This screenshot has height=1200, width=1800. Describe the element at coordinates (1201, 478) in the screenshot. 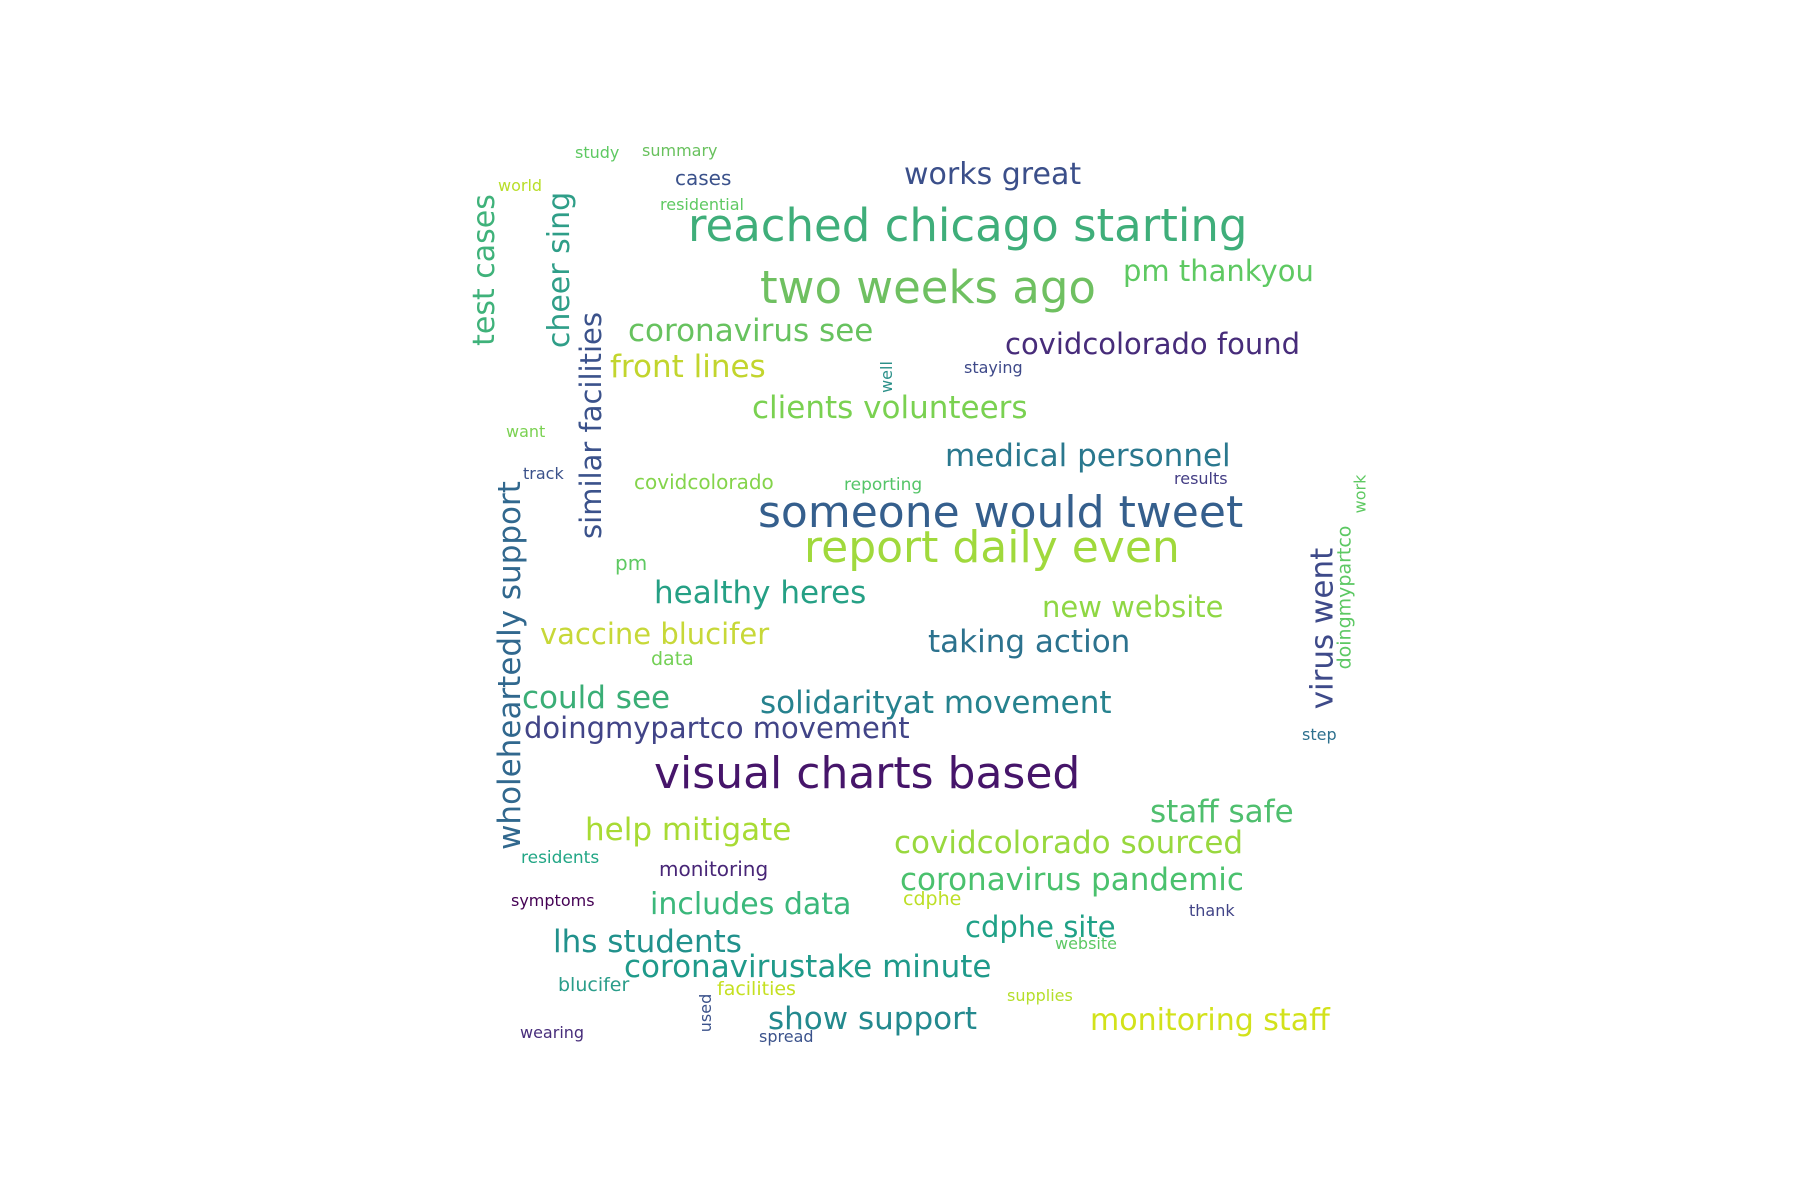

I see `word-results: results` at that location.